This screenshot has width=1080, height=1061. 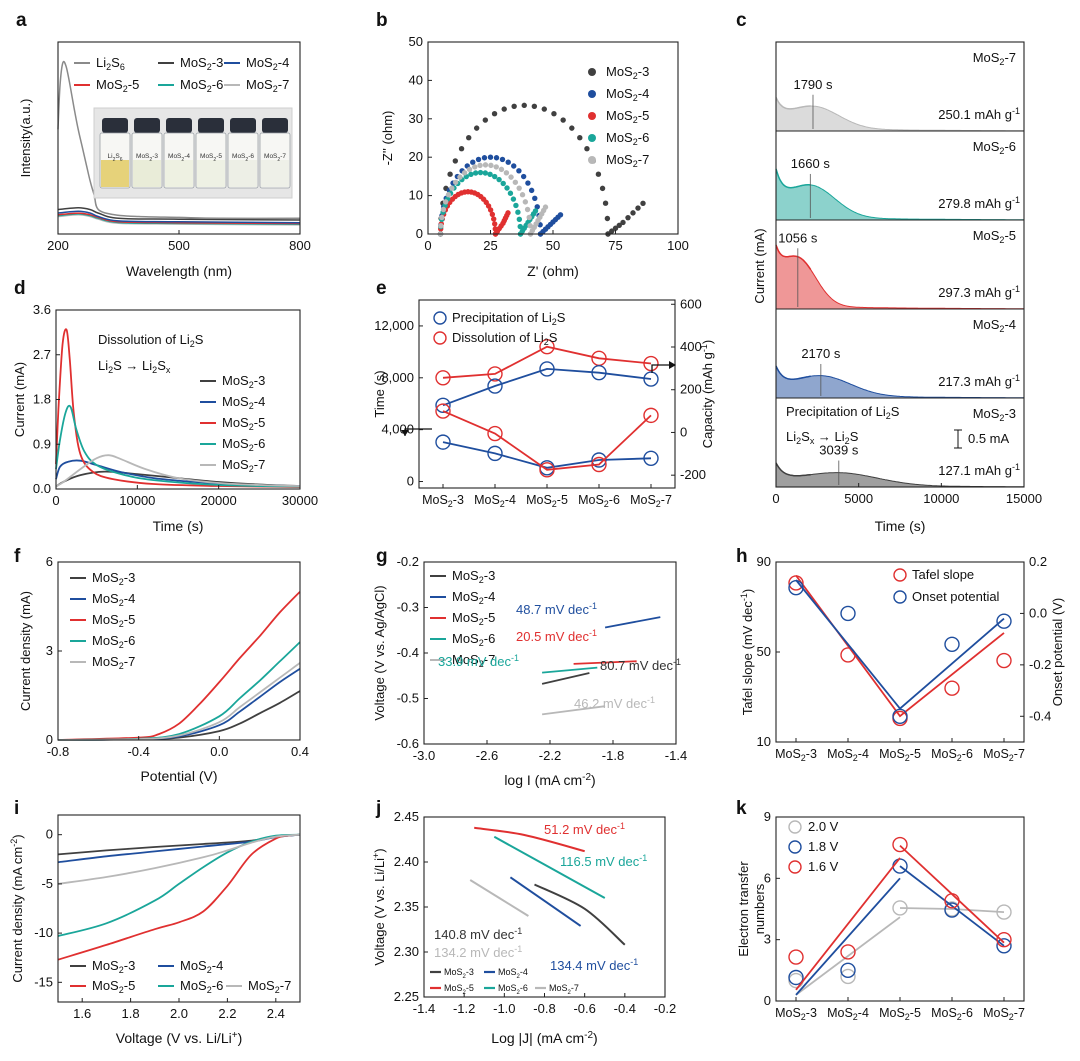 I want to click on fit-line-1.6 V, so click(x=848, y=924).